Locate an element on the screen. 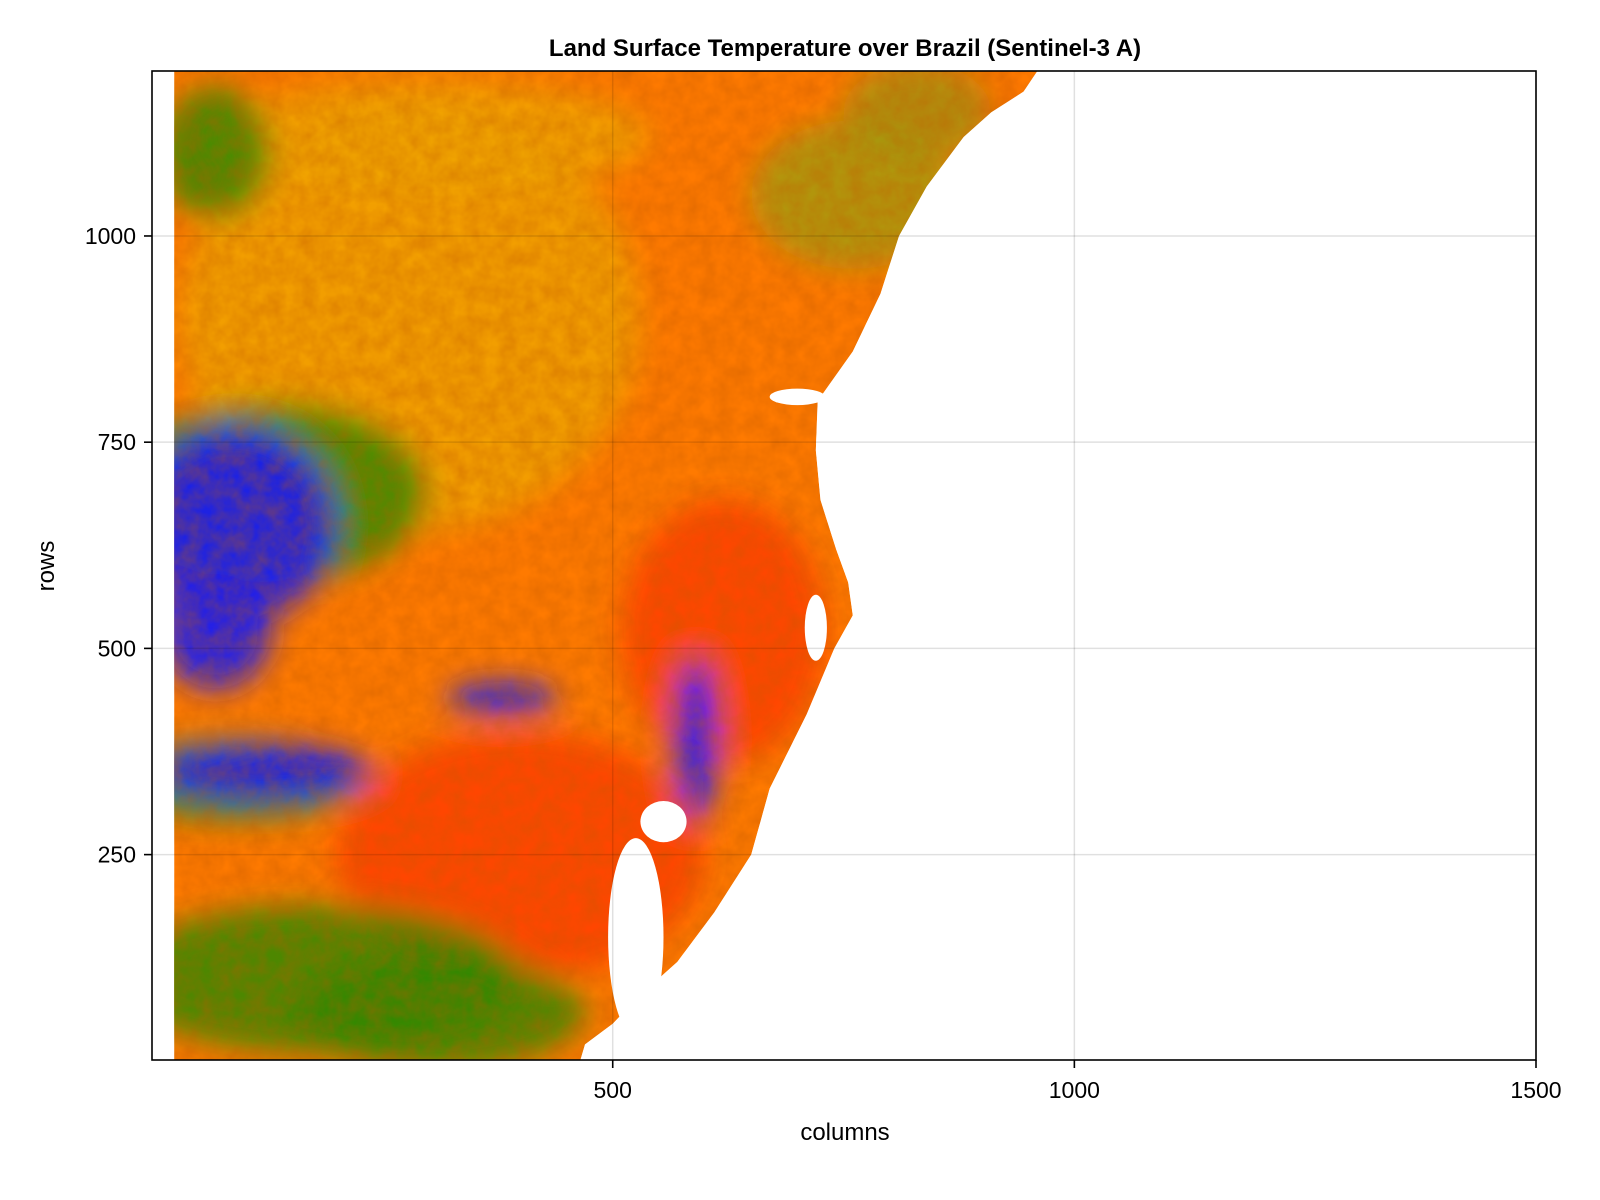  x-tick-label-1000: 1000 is located at coordinates (1074, 1090).